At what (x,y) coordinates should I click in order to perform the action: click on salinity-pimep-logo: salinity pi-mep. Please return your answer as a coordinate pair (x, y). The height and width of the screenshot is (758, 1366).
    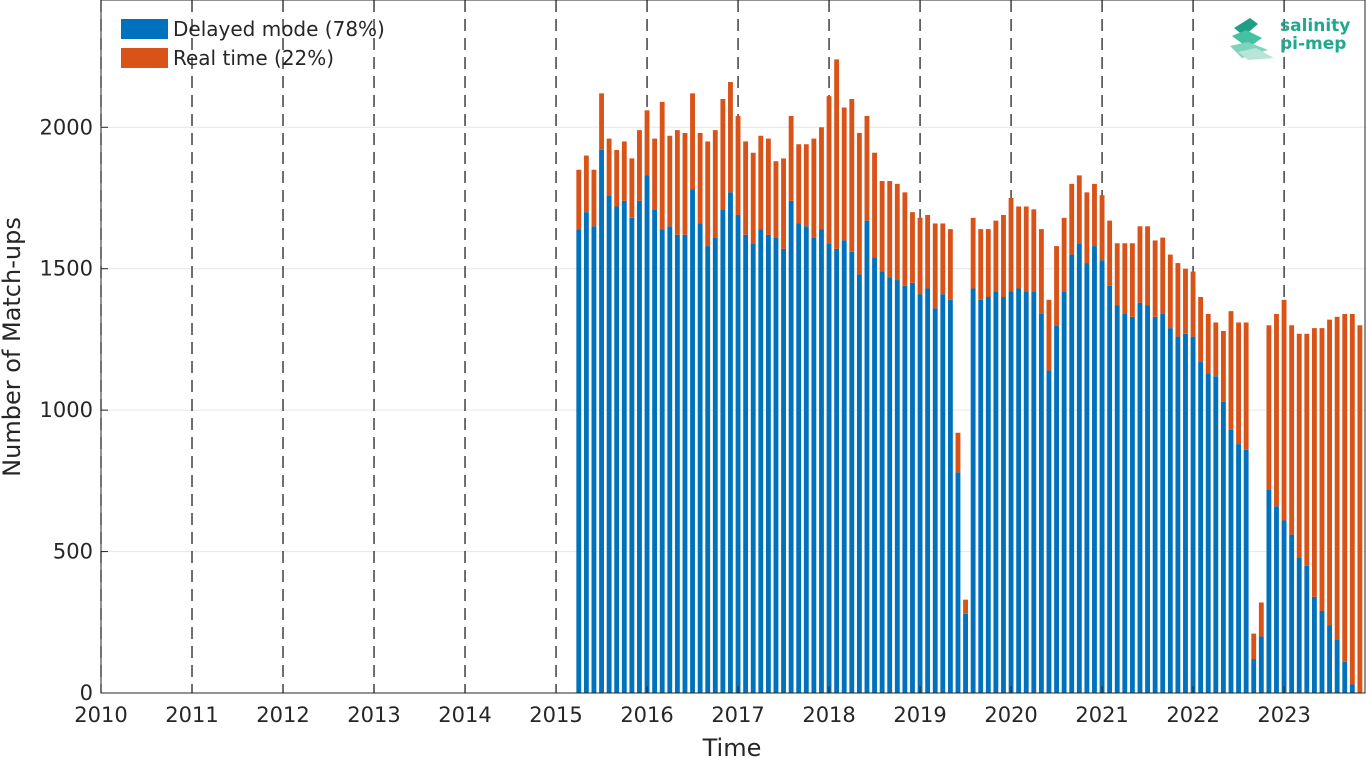
    Looking at the image, I should click on (1292, 38).